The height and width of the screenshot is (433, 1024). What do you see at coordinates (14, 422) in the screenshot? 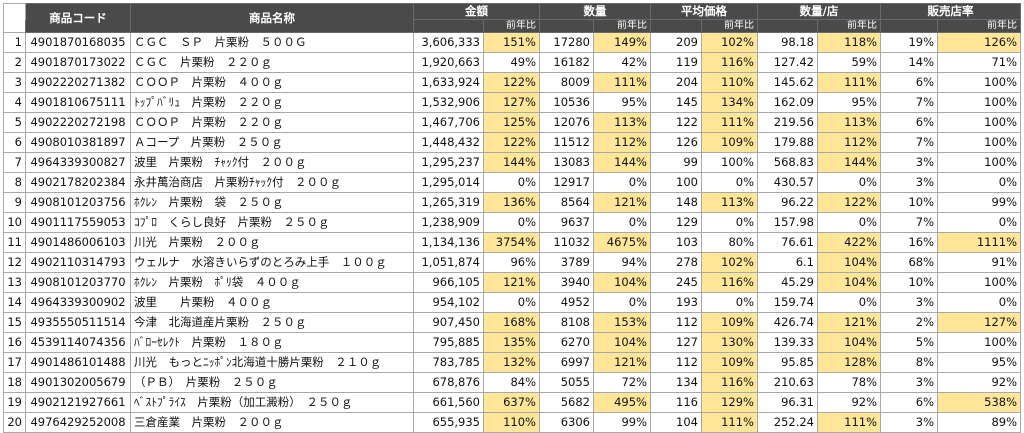
I see `row-index: 20` at bounding box center [14, 422].